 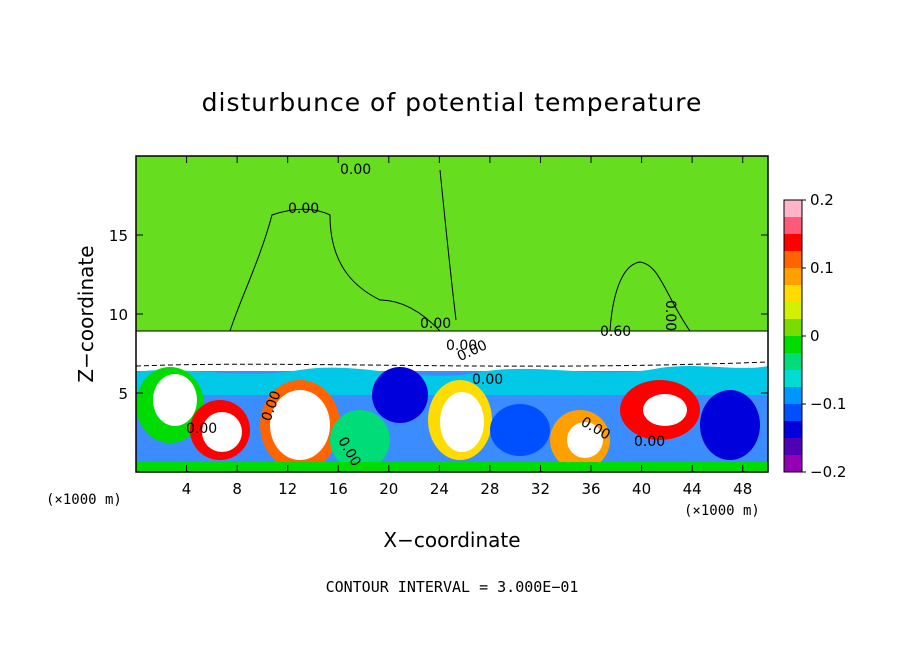 I want to click on x-tick-label: 32, so click(x=540, y=489).